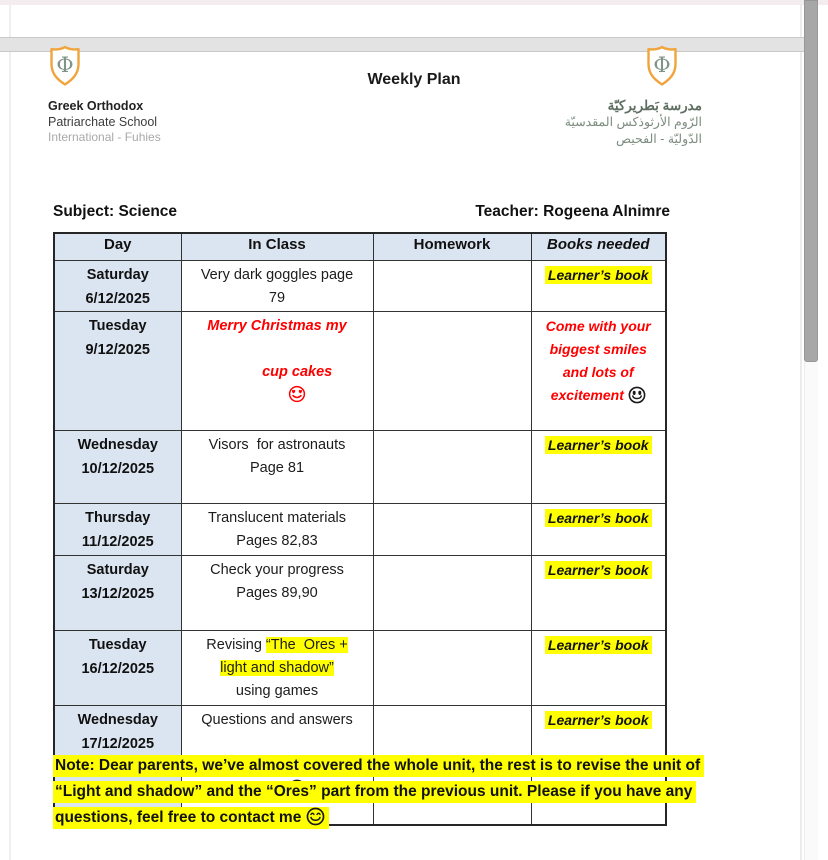 The height and width of the screenshot is (860, 828). I want to click on day-date: 13/12/2025, so click(118, 593).